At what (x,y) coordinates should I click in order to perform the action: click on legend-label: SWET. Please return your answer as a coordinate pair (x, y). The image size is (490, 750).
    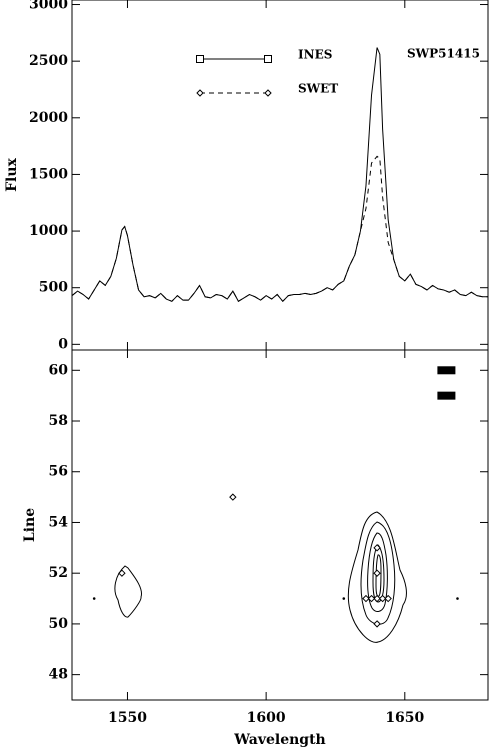
    Looking at the image, I should click on (318, 89).